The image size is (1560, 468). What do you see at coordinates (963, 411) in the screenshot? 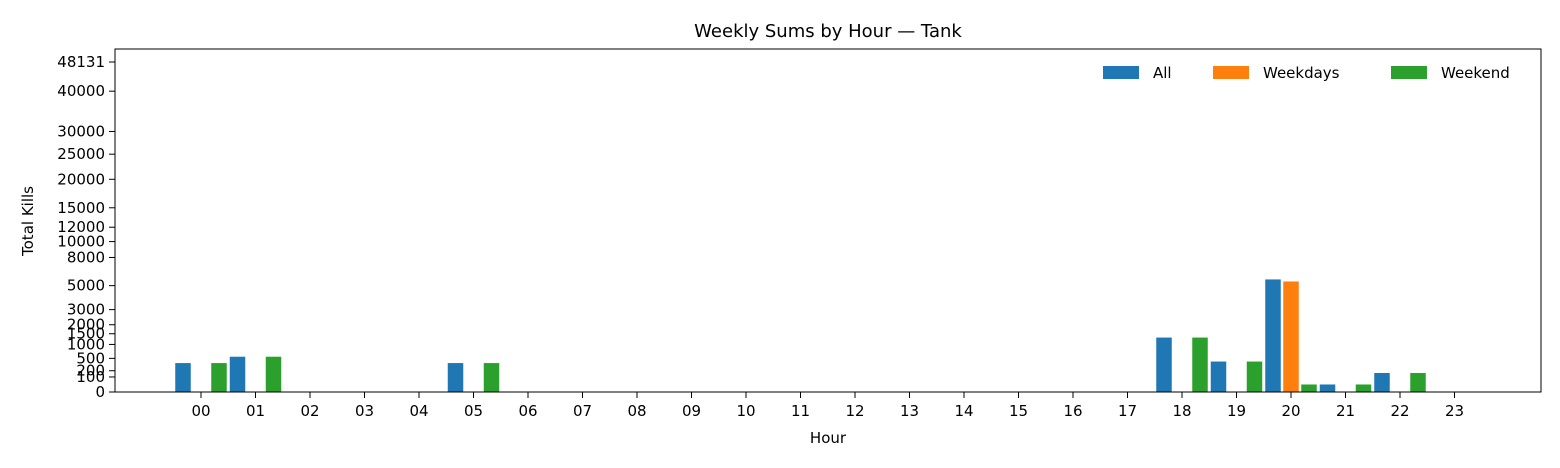
I see `x-tick-label: 14` at bounding box center [963, 411].